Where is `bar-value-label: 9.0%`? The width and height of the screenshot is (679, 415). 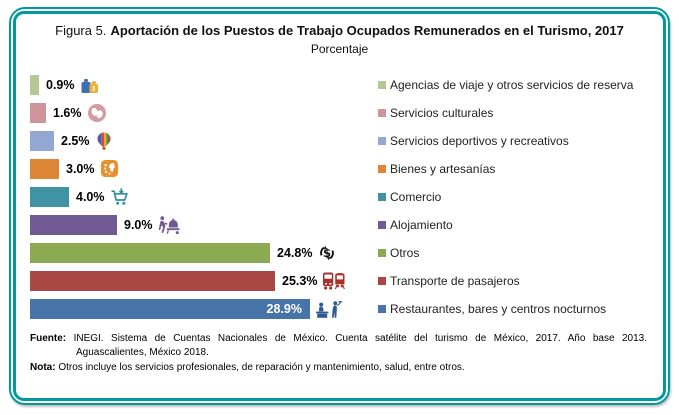
bar-value-label: 9.0% is located at coordinates (138, 224).